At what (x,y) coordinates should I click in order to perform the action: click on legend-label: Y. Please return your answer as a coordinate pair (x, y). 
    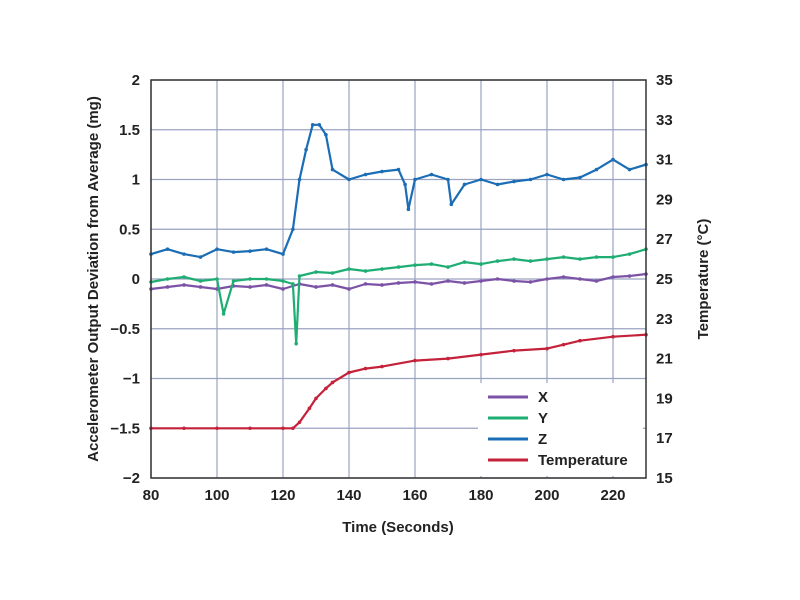
    Looking at the image, I should click on (543, 418).